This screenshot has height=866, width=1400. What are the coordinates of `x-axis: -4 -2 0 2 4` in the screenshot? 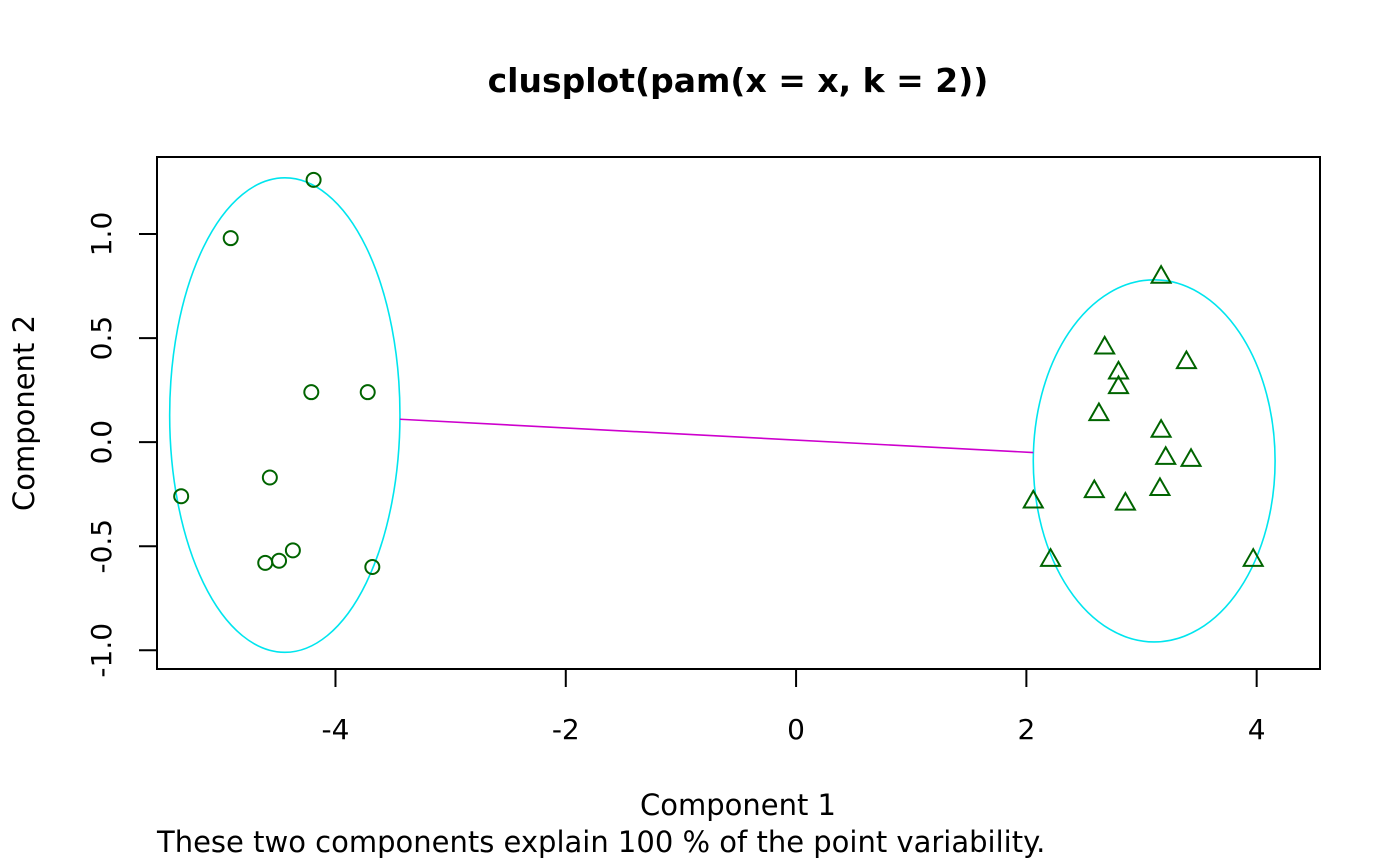 It's located at (794, 707).